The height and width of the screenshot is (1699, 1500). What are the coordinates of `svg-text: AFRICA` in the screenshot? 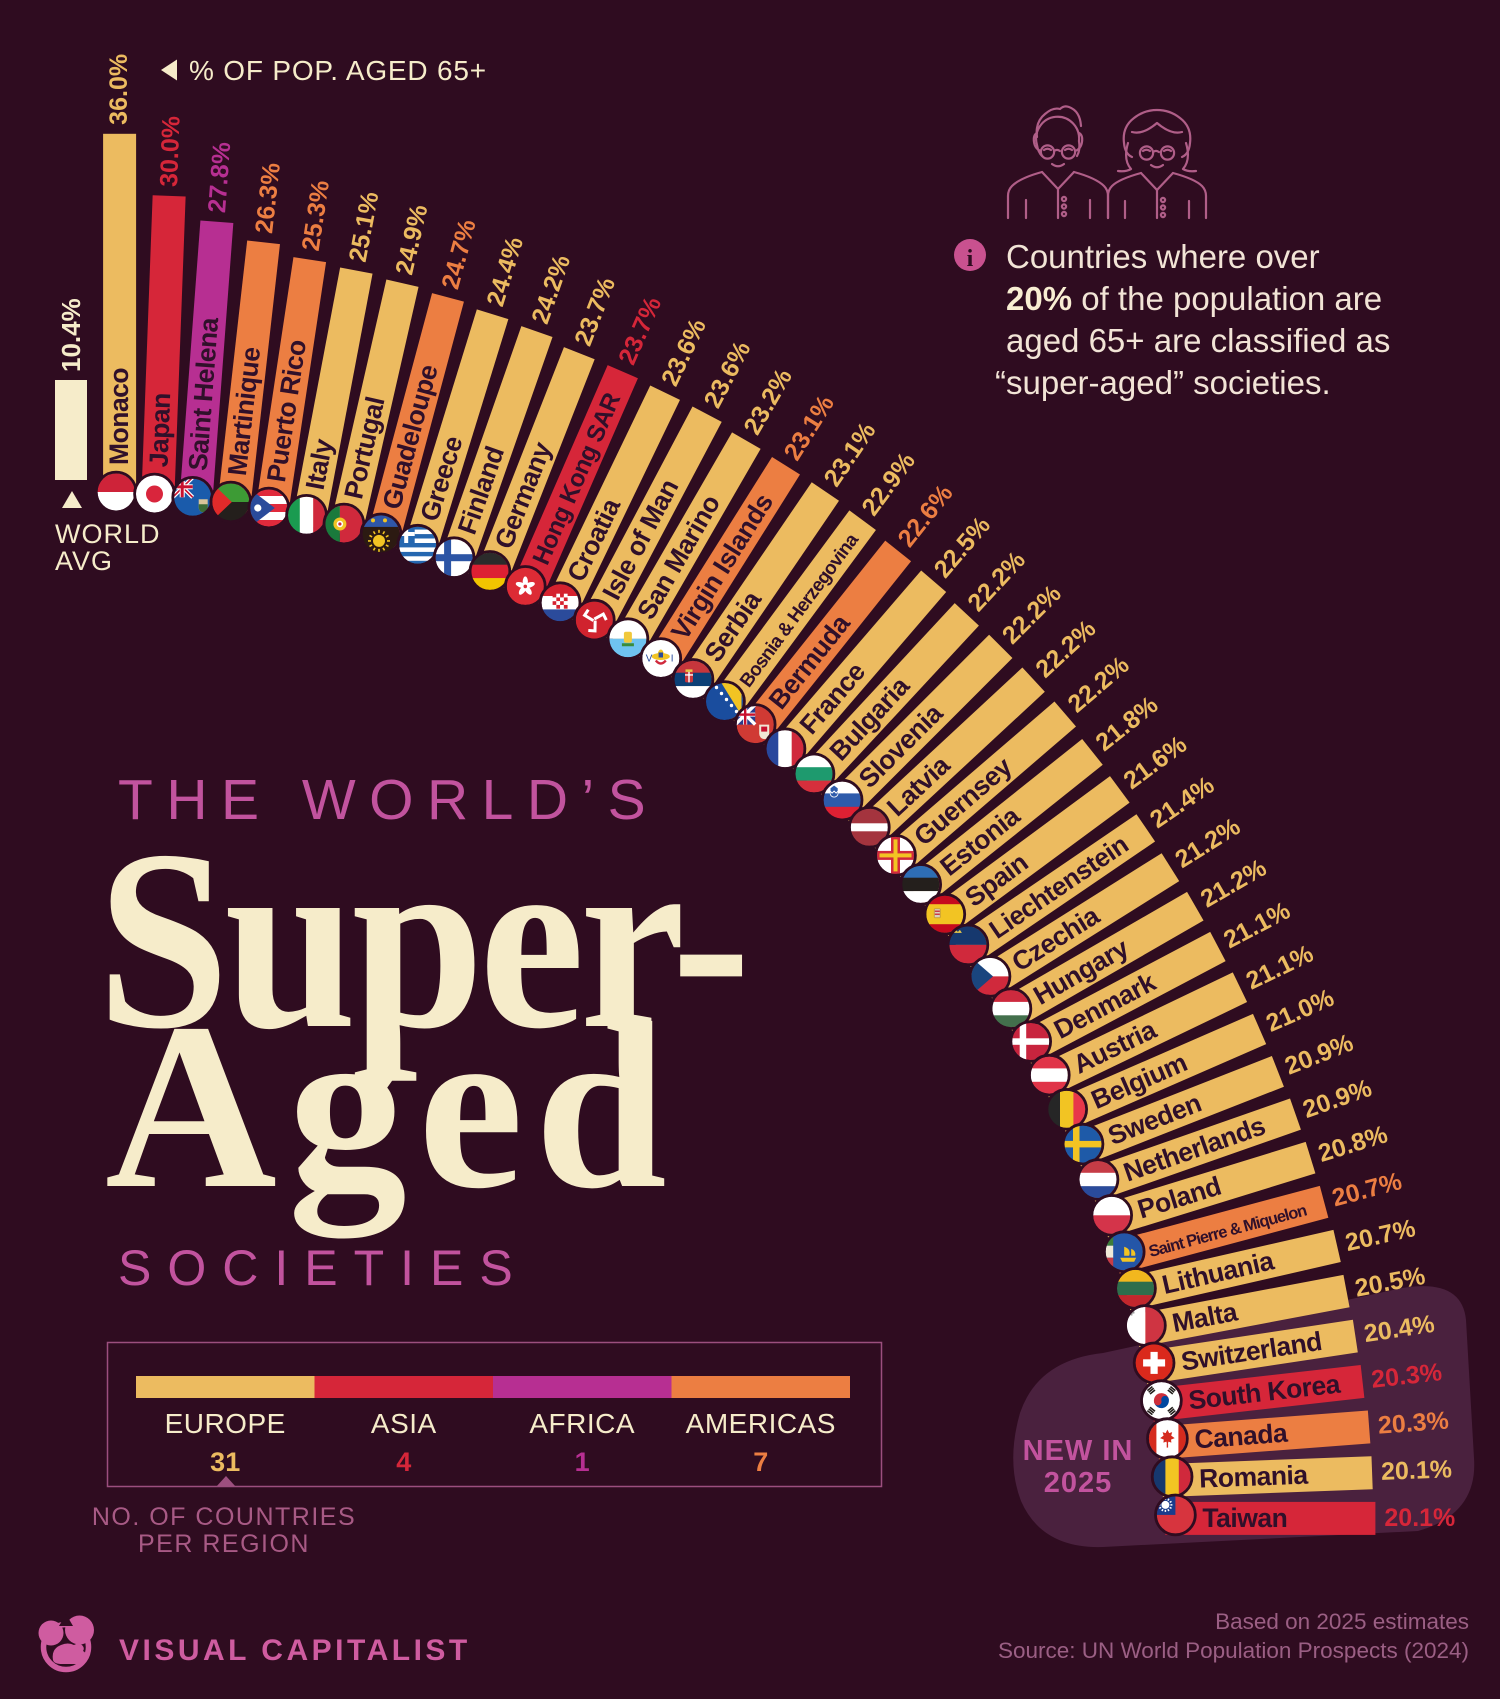 It's located at (582, 1423).